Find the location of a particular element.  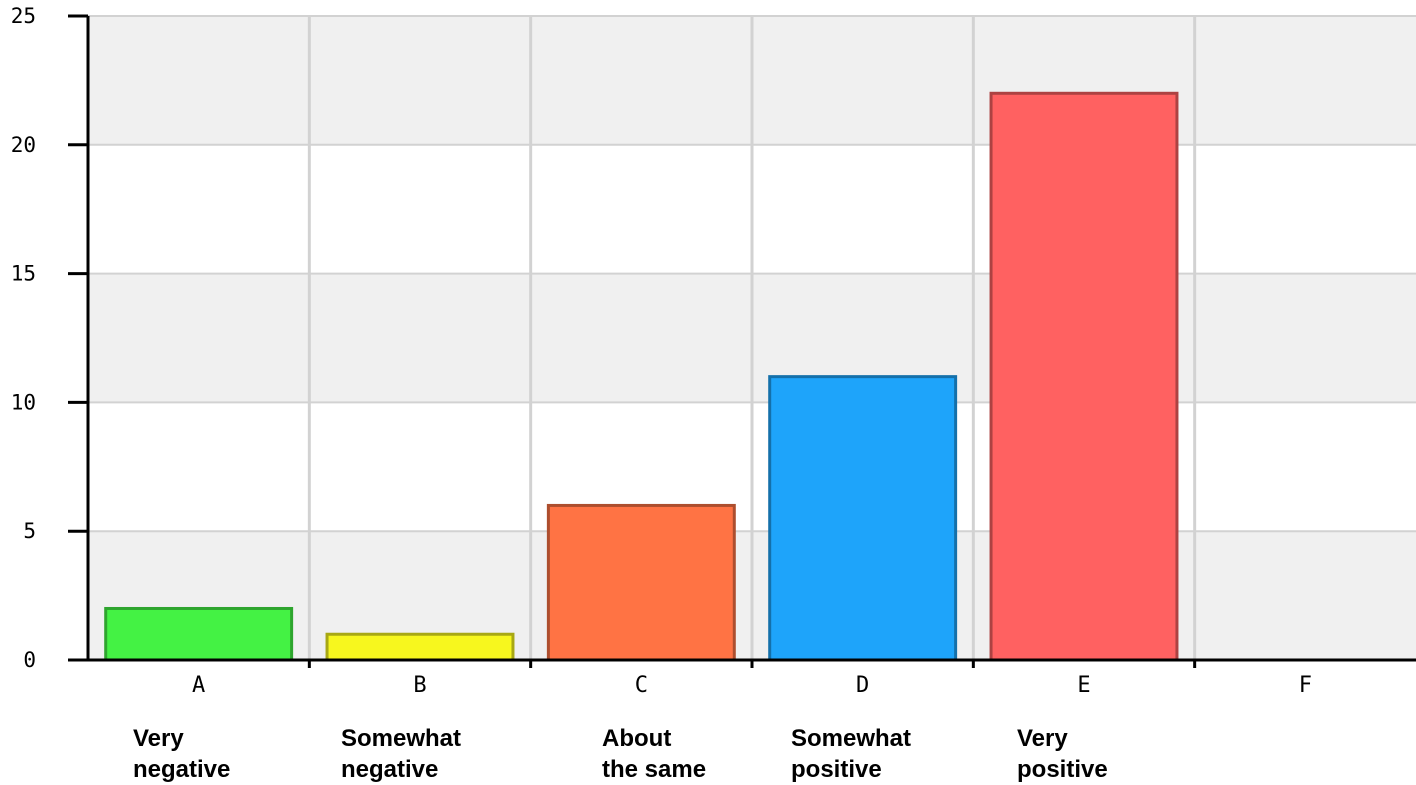

x-tick-labels: A B C D E F is located at coordinates (752, 685).